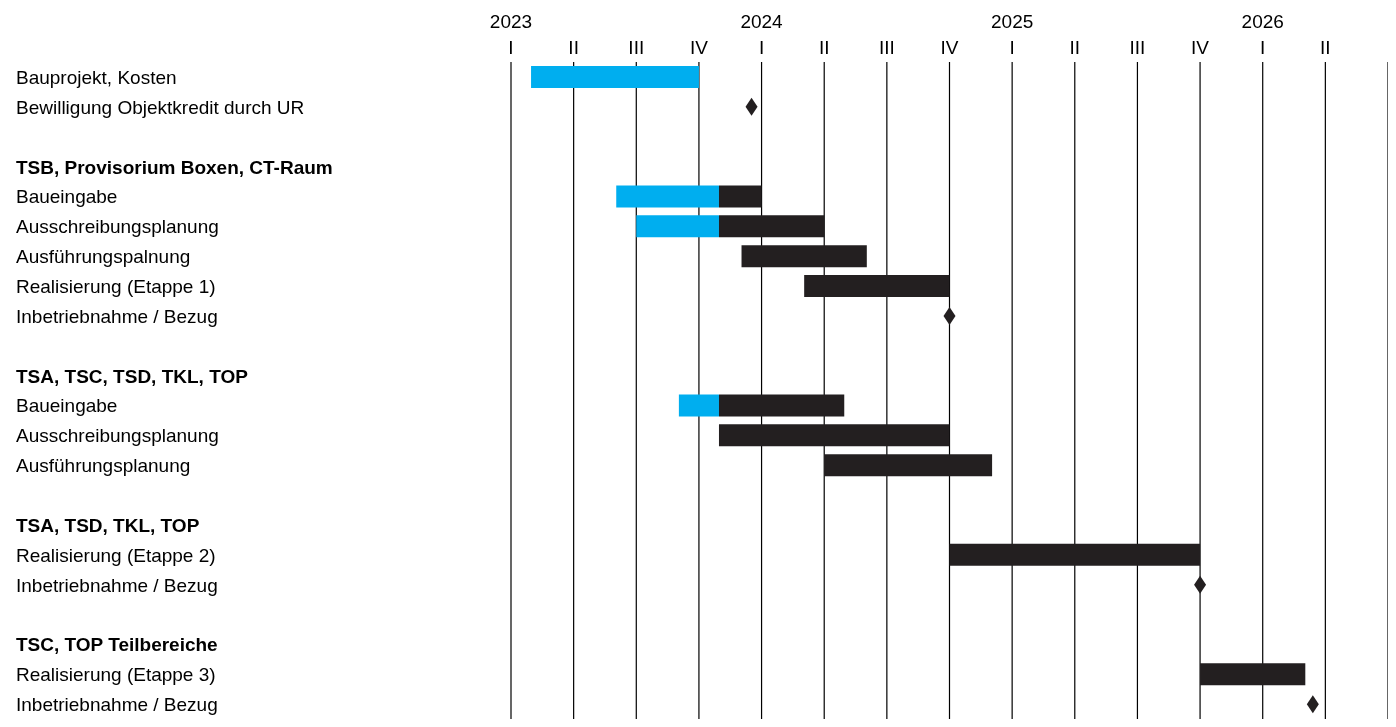  Describe the element at coordinates (511, 21) in the screenshot. I see `x-tick-label: 2023` at that location.